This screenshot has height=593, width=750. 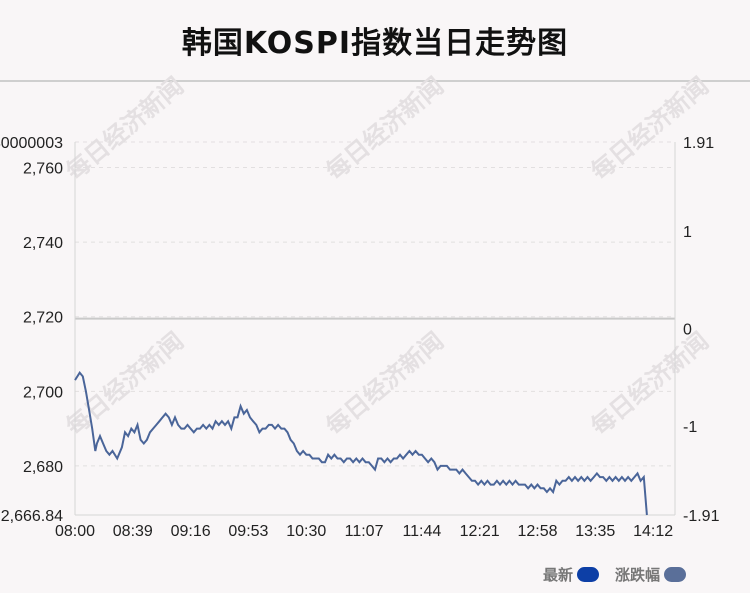 What do you see at coordinates (537, 531) in the screenshot?
I see `x-tick-label-8: 12:58` at bounding box center [537, 531].